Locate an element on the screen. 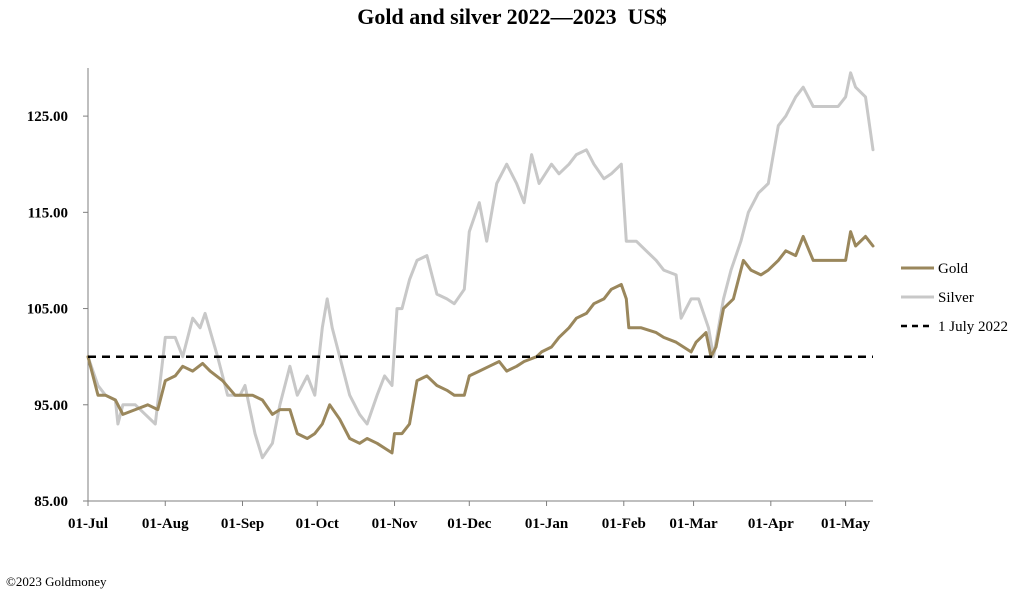 The image size is (1024, 594). x-tick-label: 01-Oct is located at coordinates (317, 524).